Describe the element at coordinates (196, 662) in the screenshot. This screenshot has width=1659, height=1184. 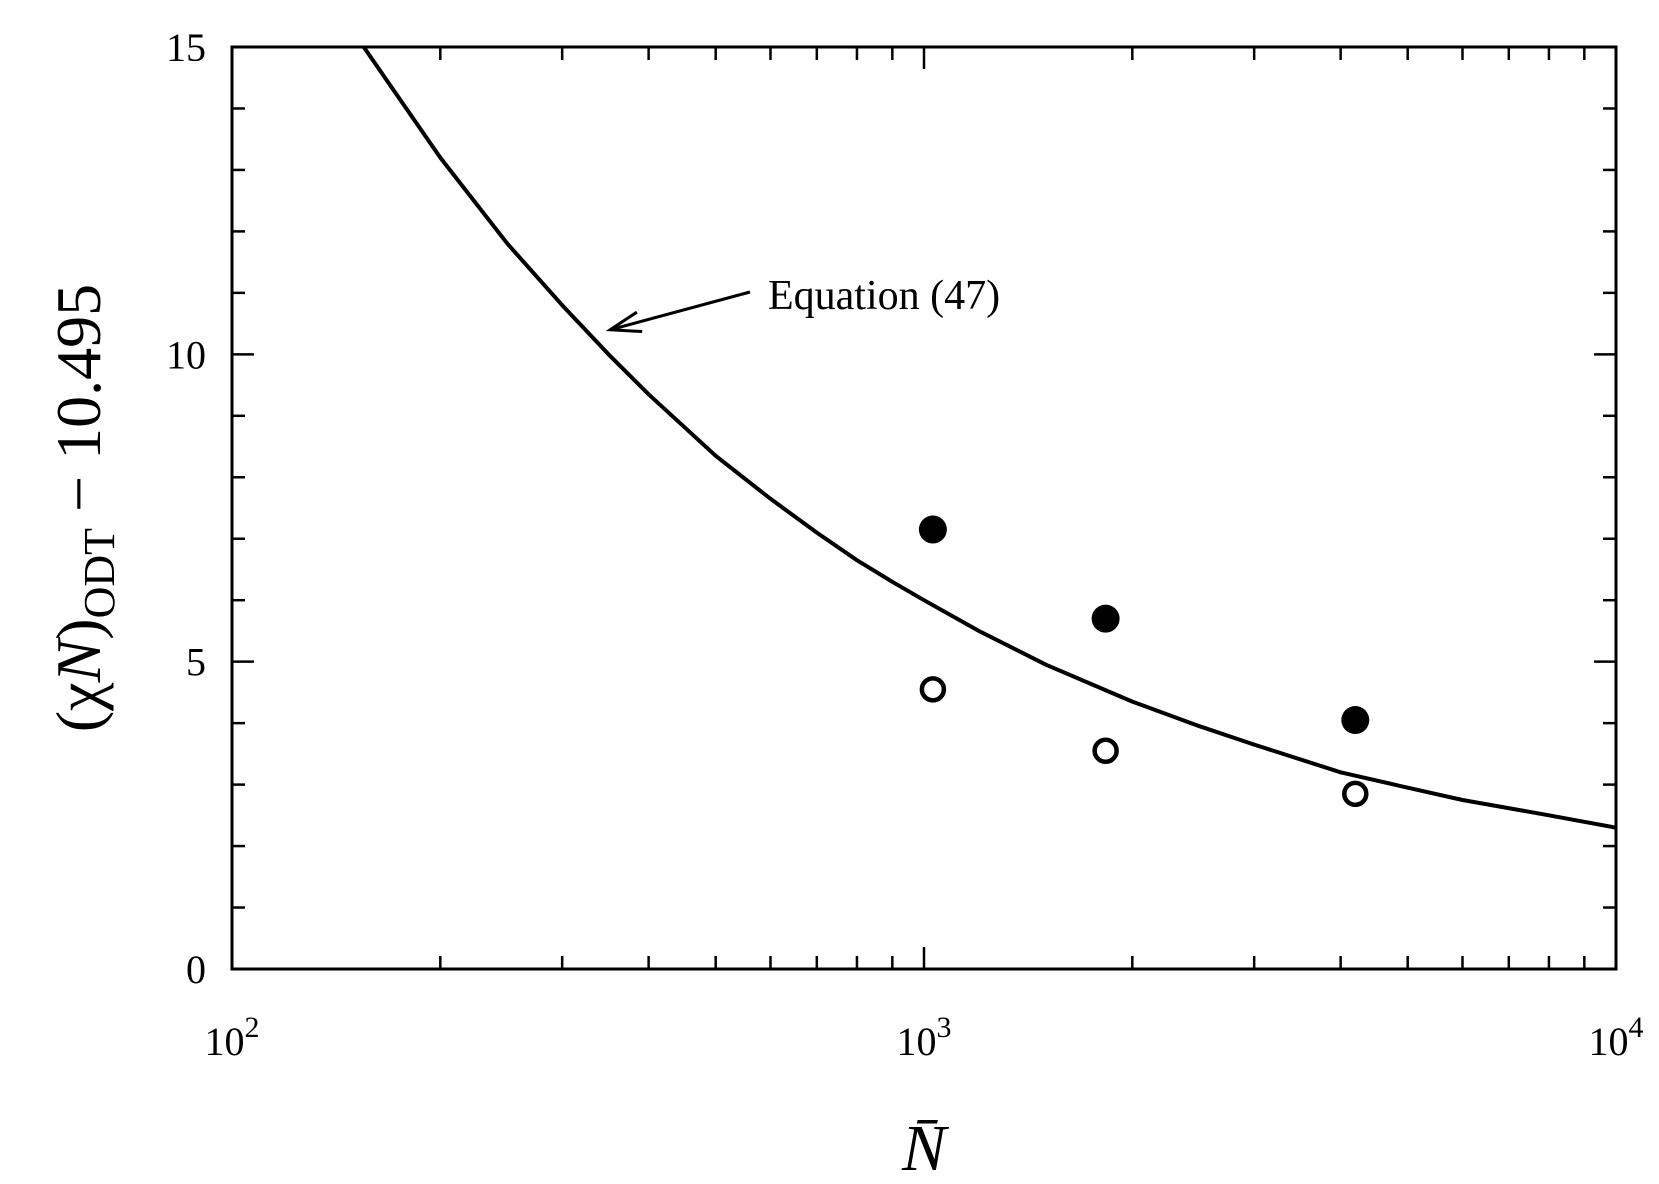
I see `y-tick-label: 5` at that location.